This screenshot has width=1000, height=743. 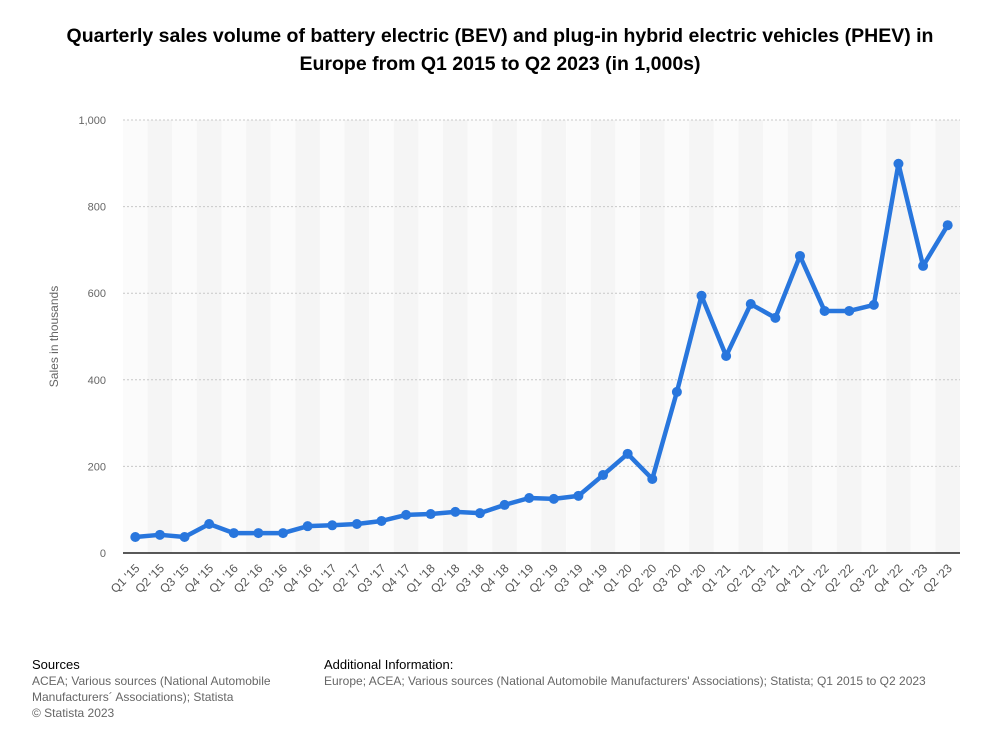 I want to click on y-tick-label: 600, so click(x=97, y=294).